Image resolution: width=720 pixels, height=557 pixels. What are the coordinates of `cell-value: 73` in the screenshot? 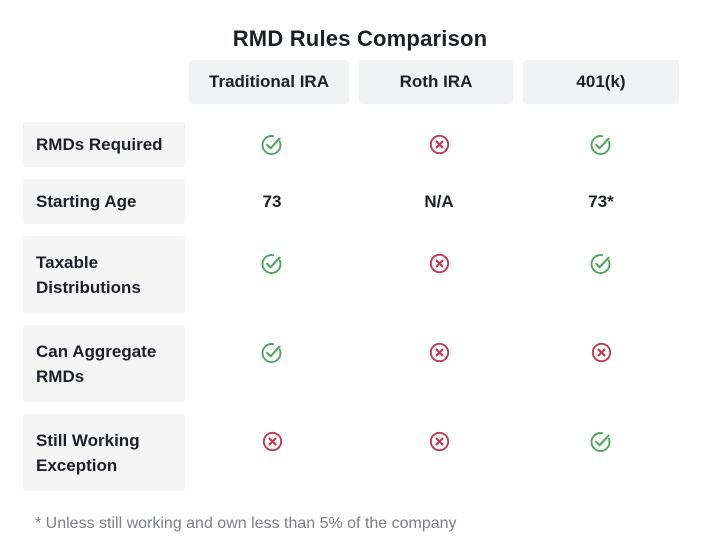 It's located at (272, 201).